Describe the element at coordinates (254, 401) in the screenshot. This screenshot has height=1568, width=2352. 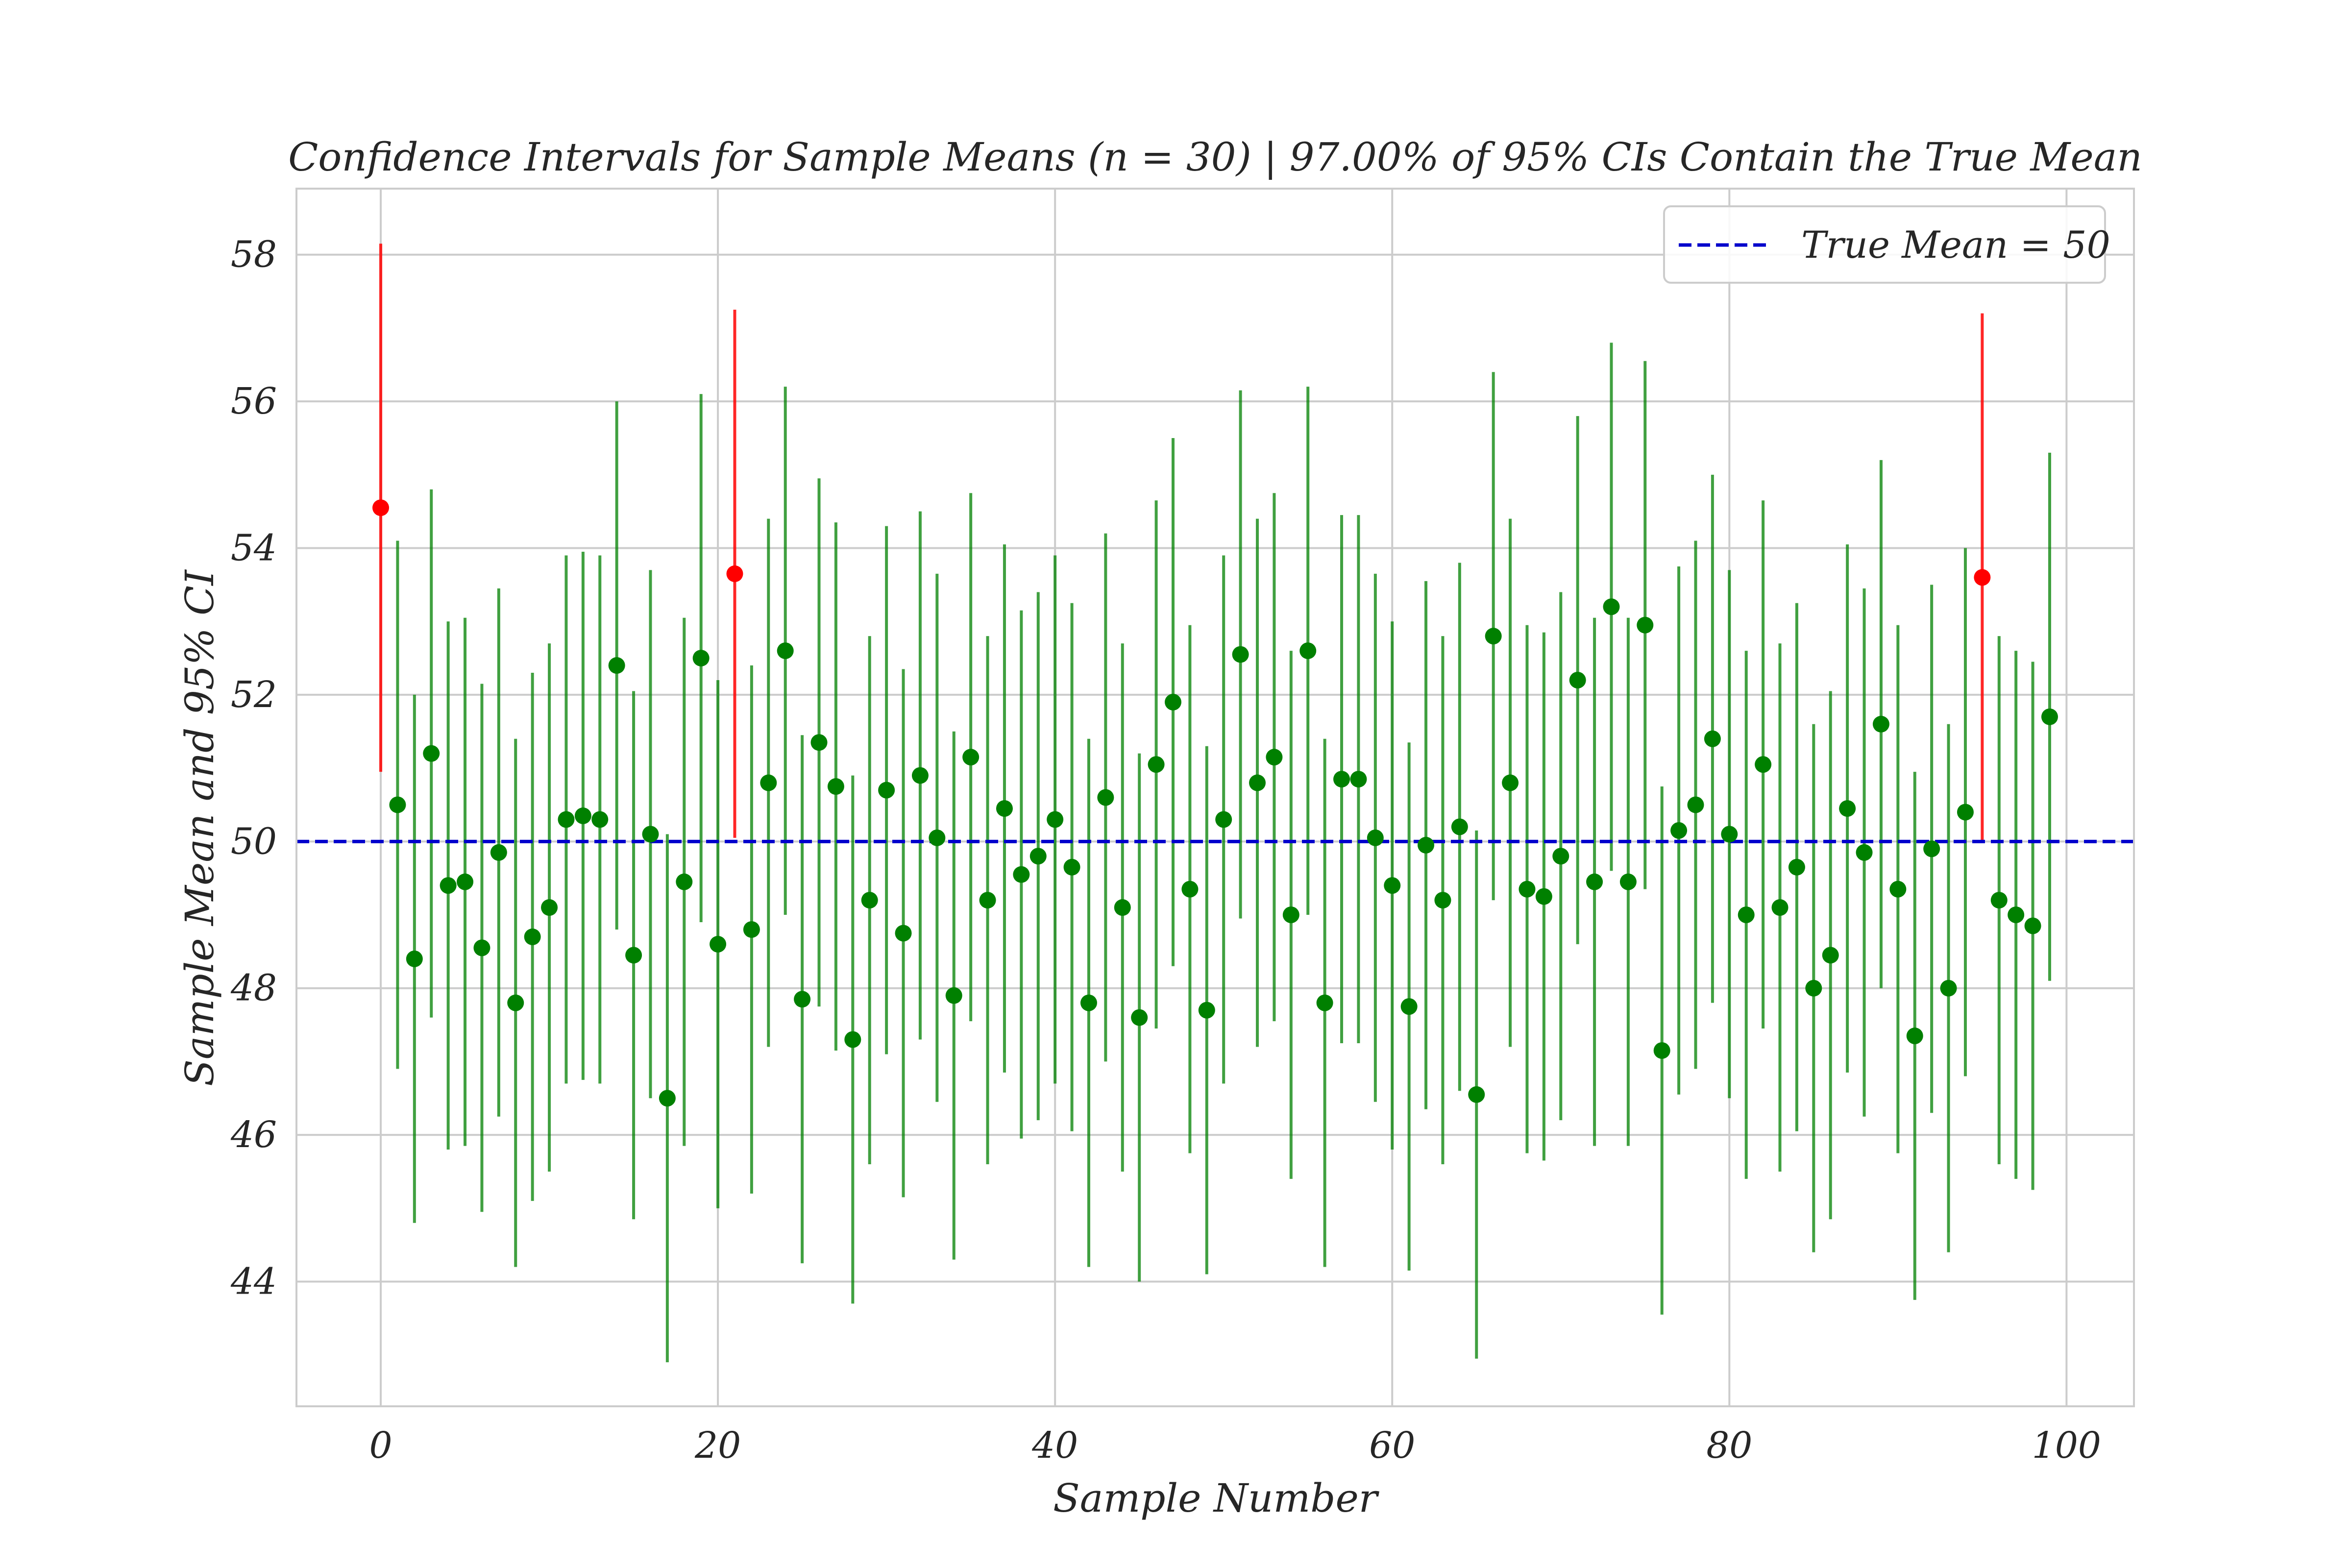
I see `y-tick-label: 56` at that location.